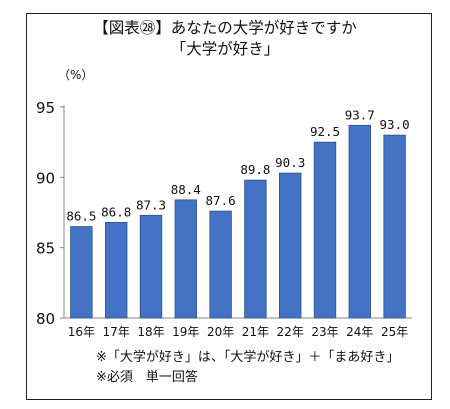 This screenshot has height=409, width=450. I want to click on x-tick-label: 17年, so click(116, 332).